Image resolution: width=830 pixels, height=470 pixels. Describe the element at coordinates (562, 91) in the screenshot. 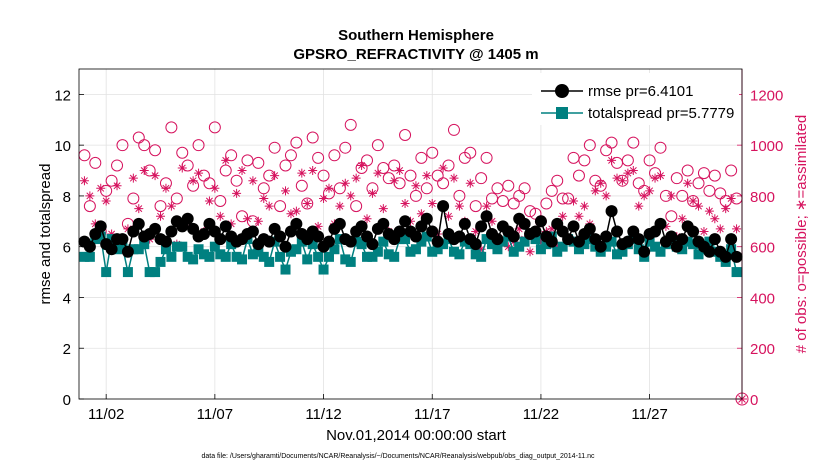

I see `legend-rmse-marker` at that location.